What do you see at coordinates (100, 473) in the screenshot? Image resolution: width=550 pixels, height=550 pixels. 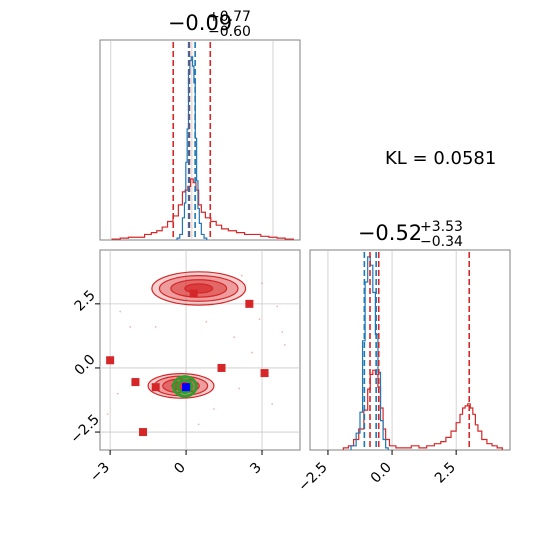 I see `joint-xtick-label-0: −3` at bounding box center [100, 473].